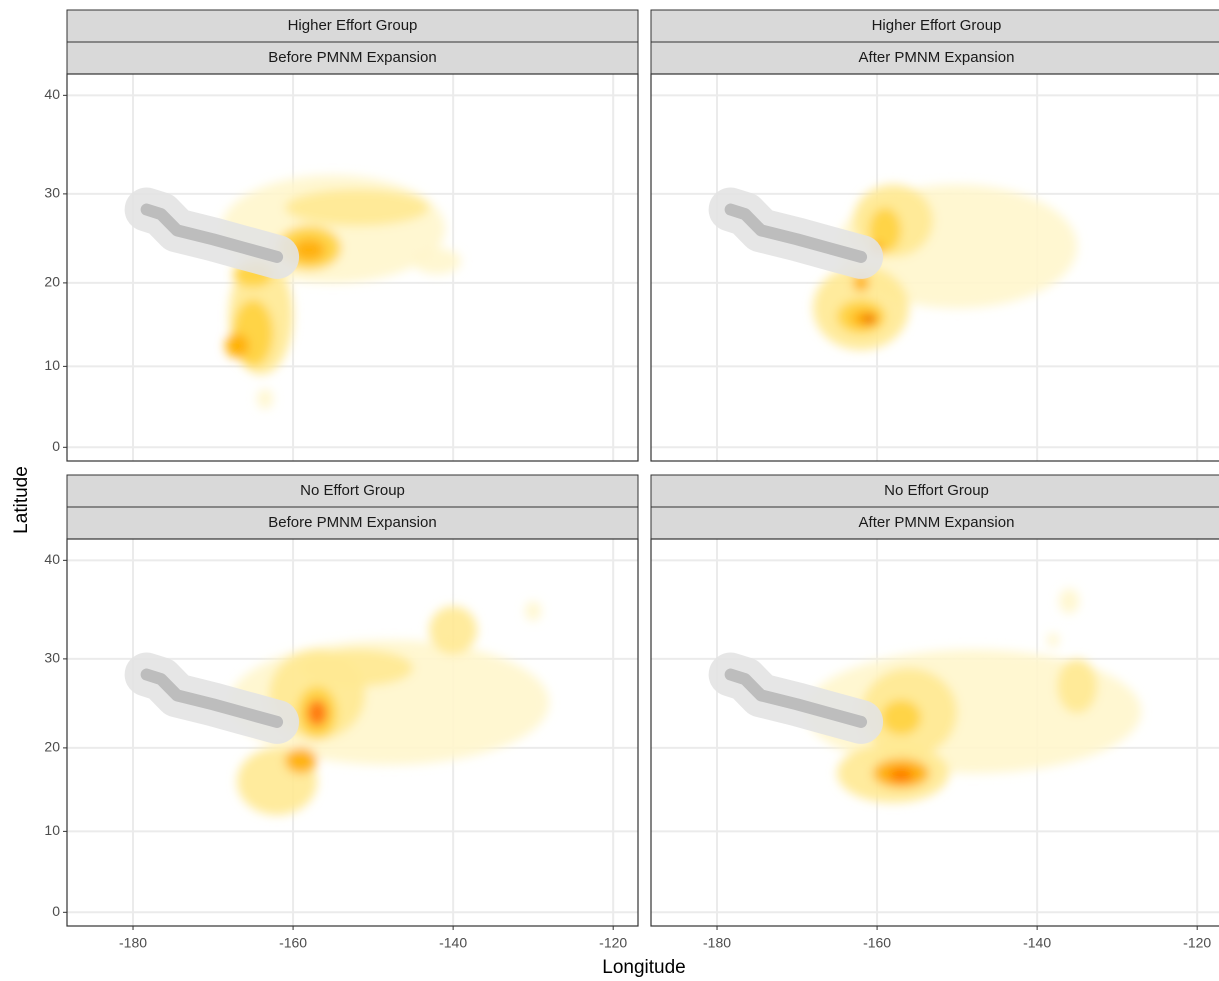 The height and width of the screenshot is (981, 1219). I want to click on x-axis-title: Longitude, so click(643, 967).